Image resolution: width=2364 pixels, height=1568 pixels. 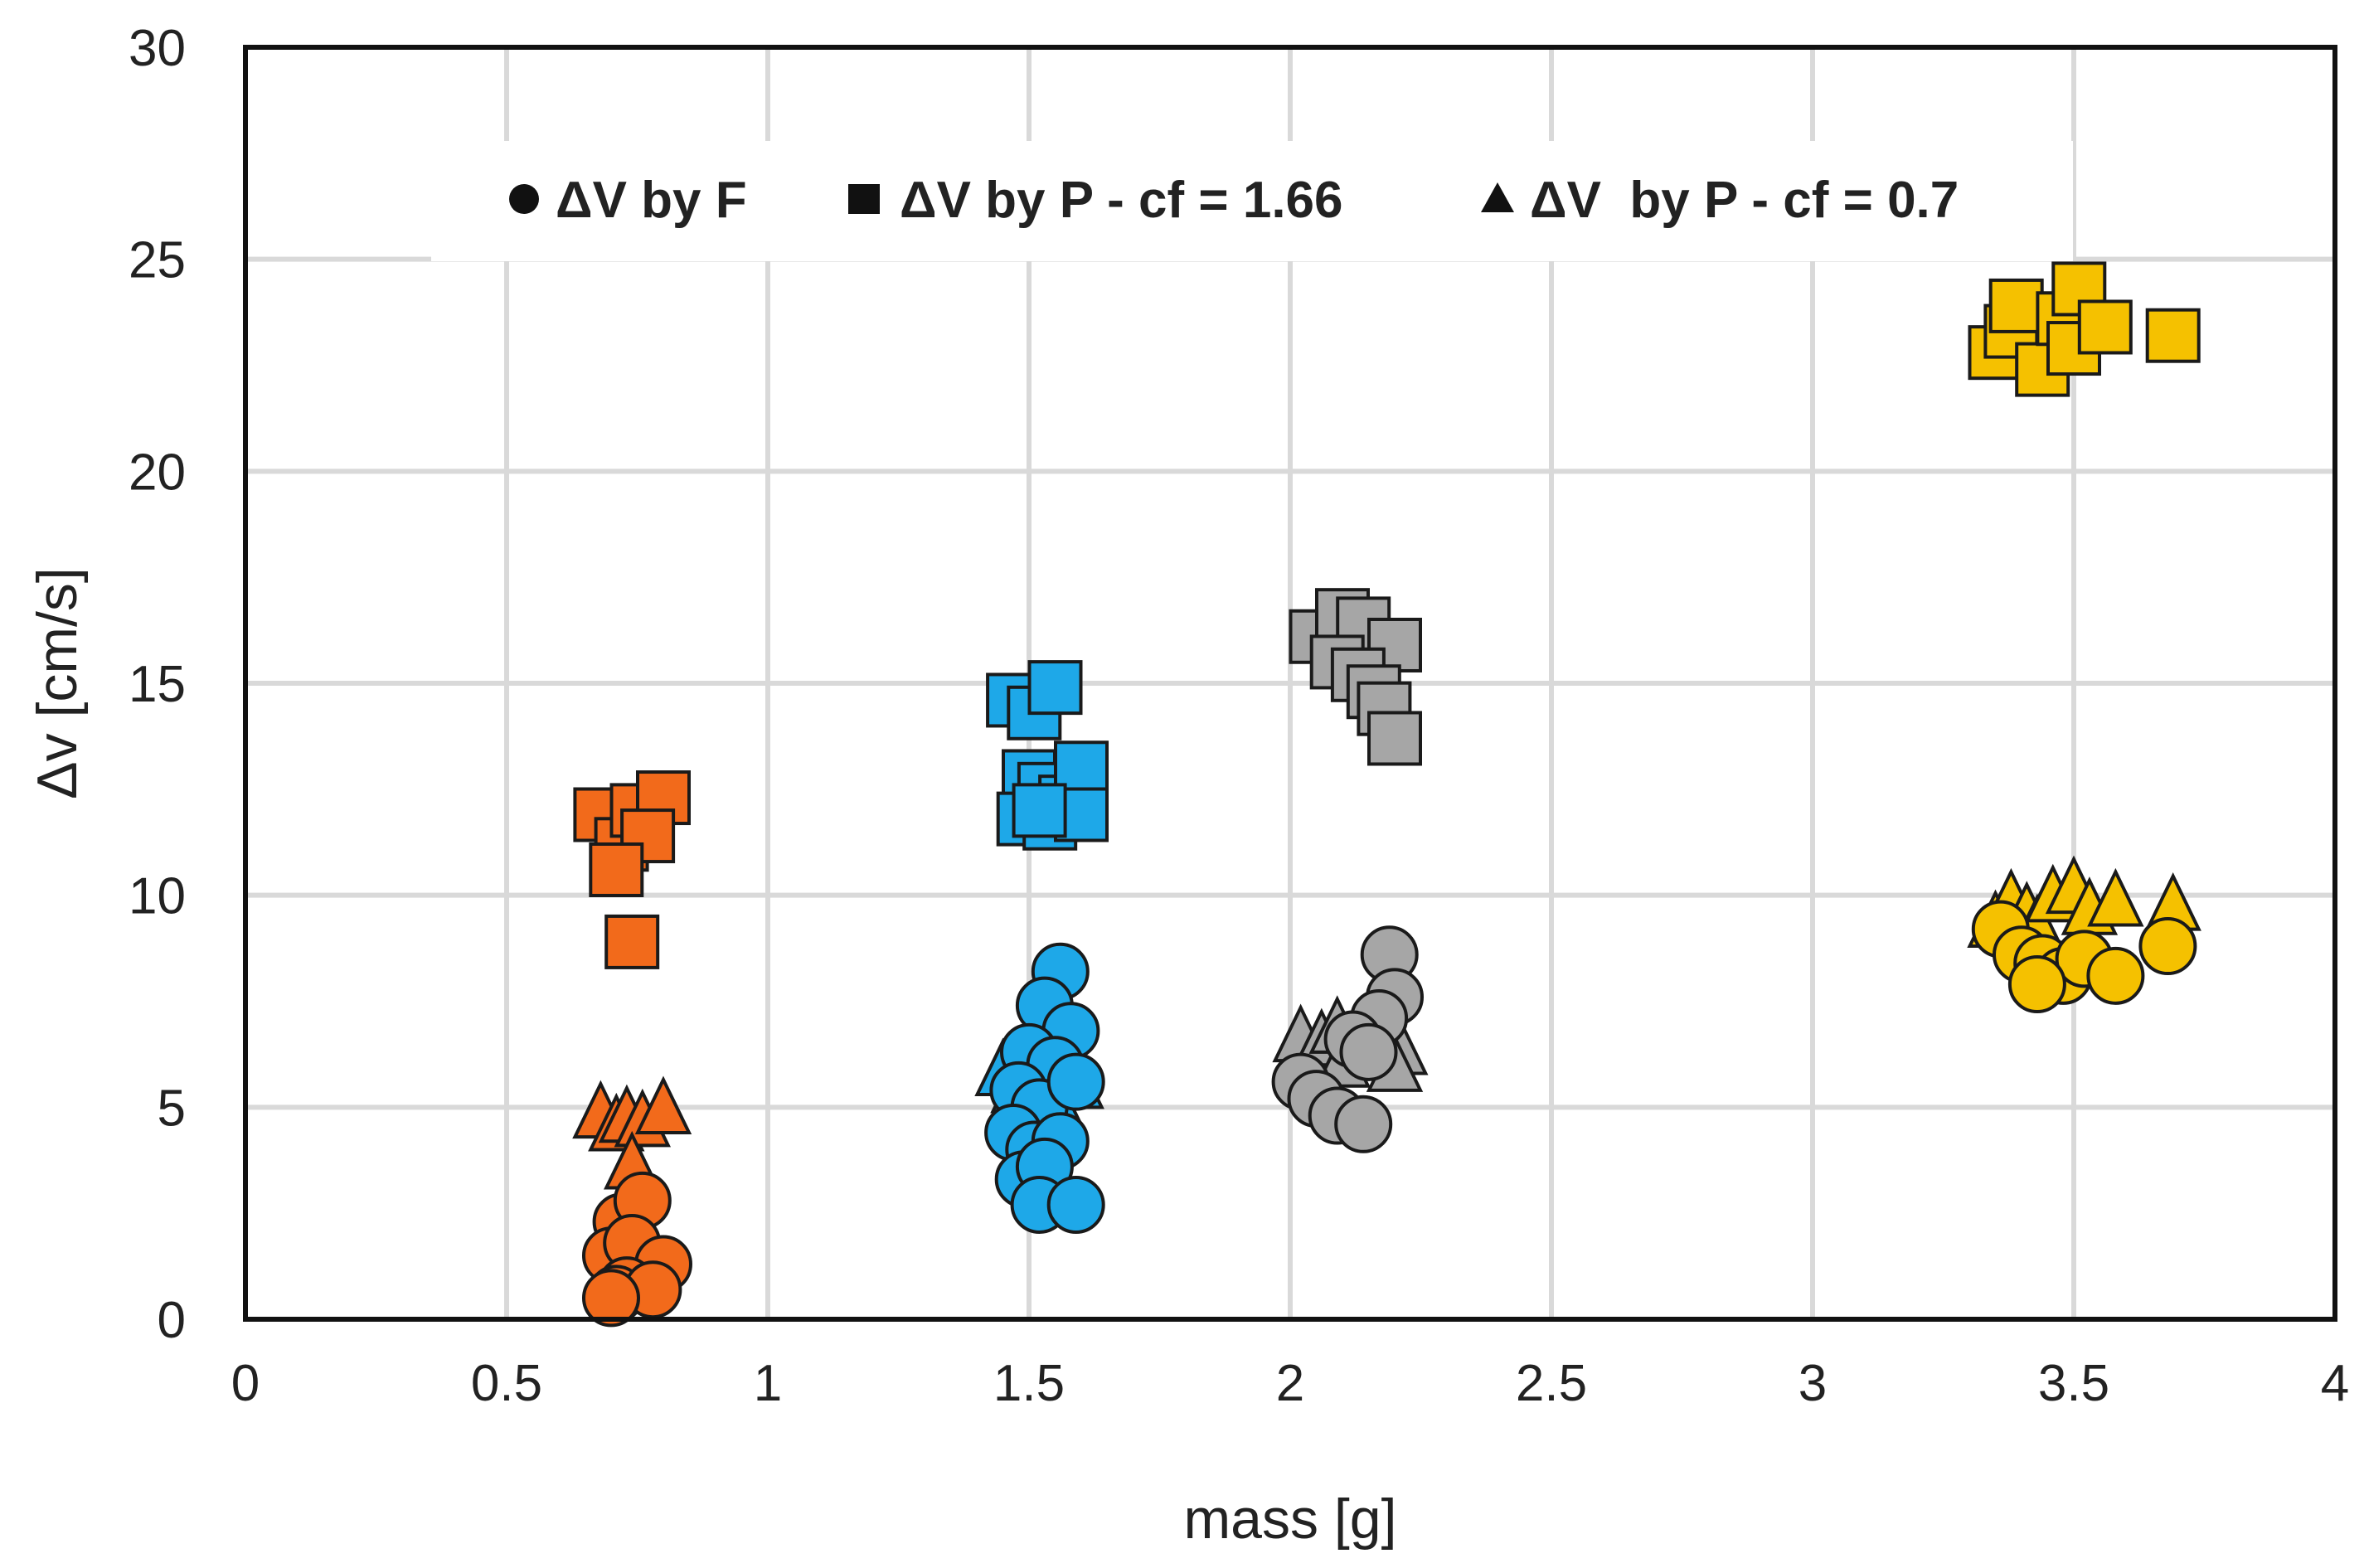 I want to click on gray-square-marker, so click(x=1394, y=738).